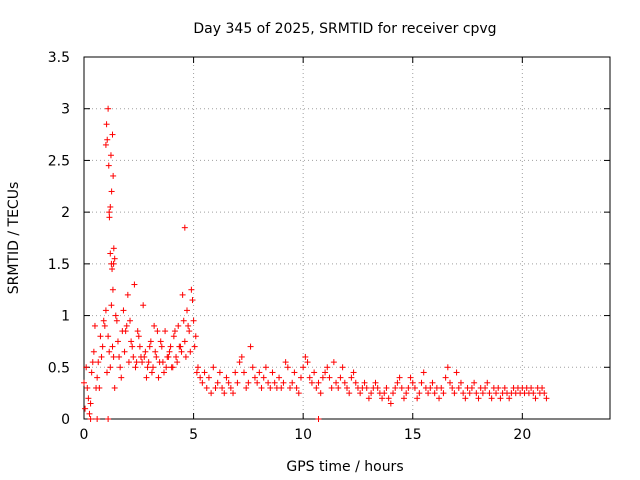 Image resolution: width=640 pixels, height=480 pixels. Describe the element at coordinates (14, 238) in the screenshot. I see `y-axis-label: SRMTID / TECUs` at that location.